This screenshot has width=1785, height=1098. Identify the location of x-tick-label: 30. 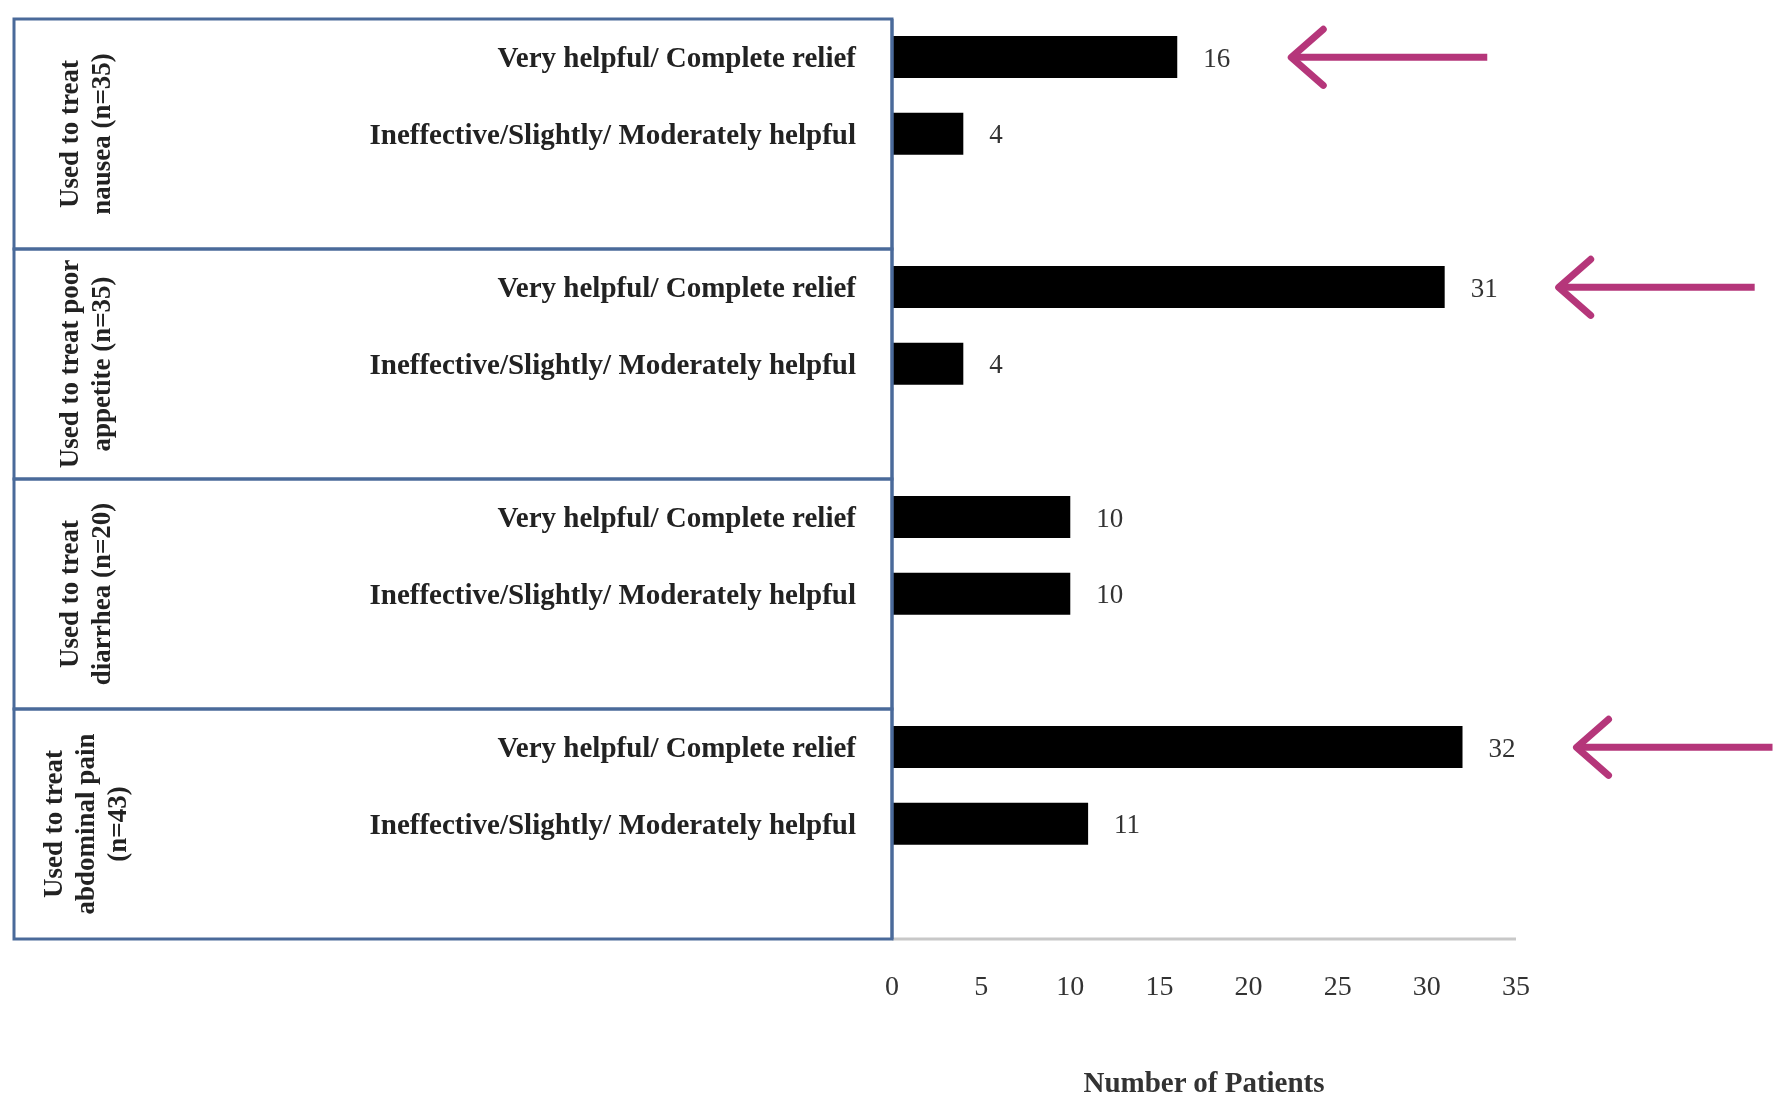
(1426, 985).